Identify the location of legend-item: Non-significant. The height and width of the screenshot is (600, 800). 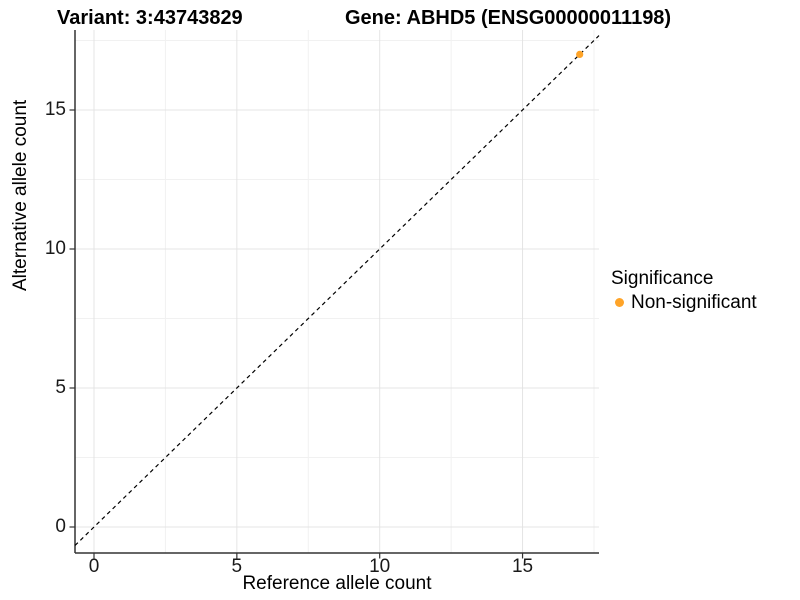
(684, 302).